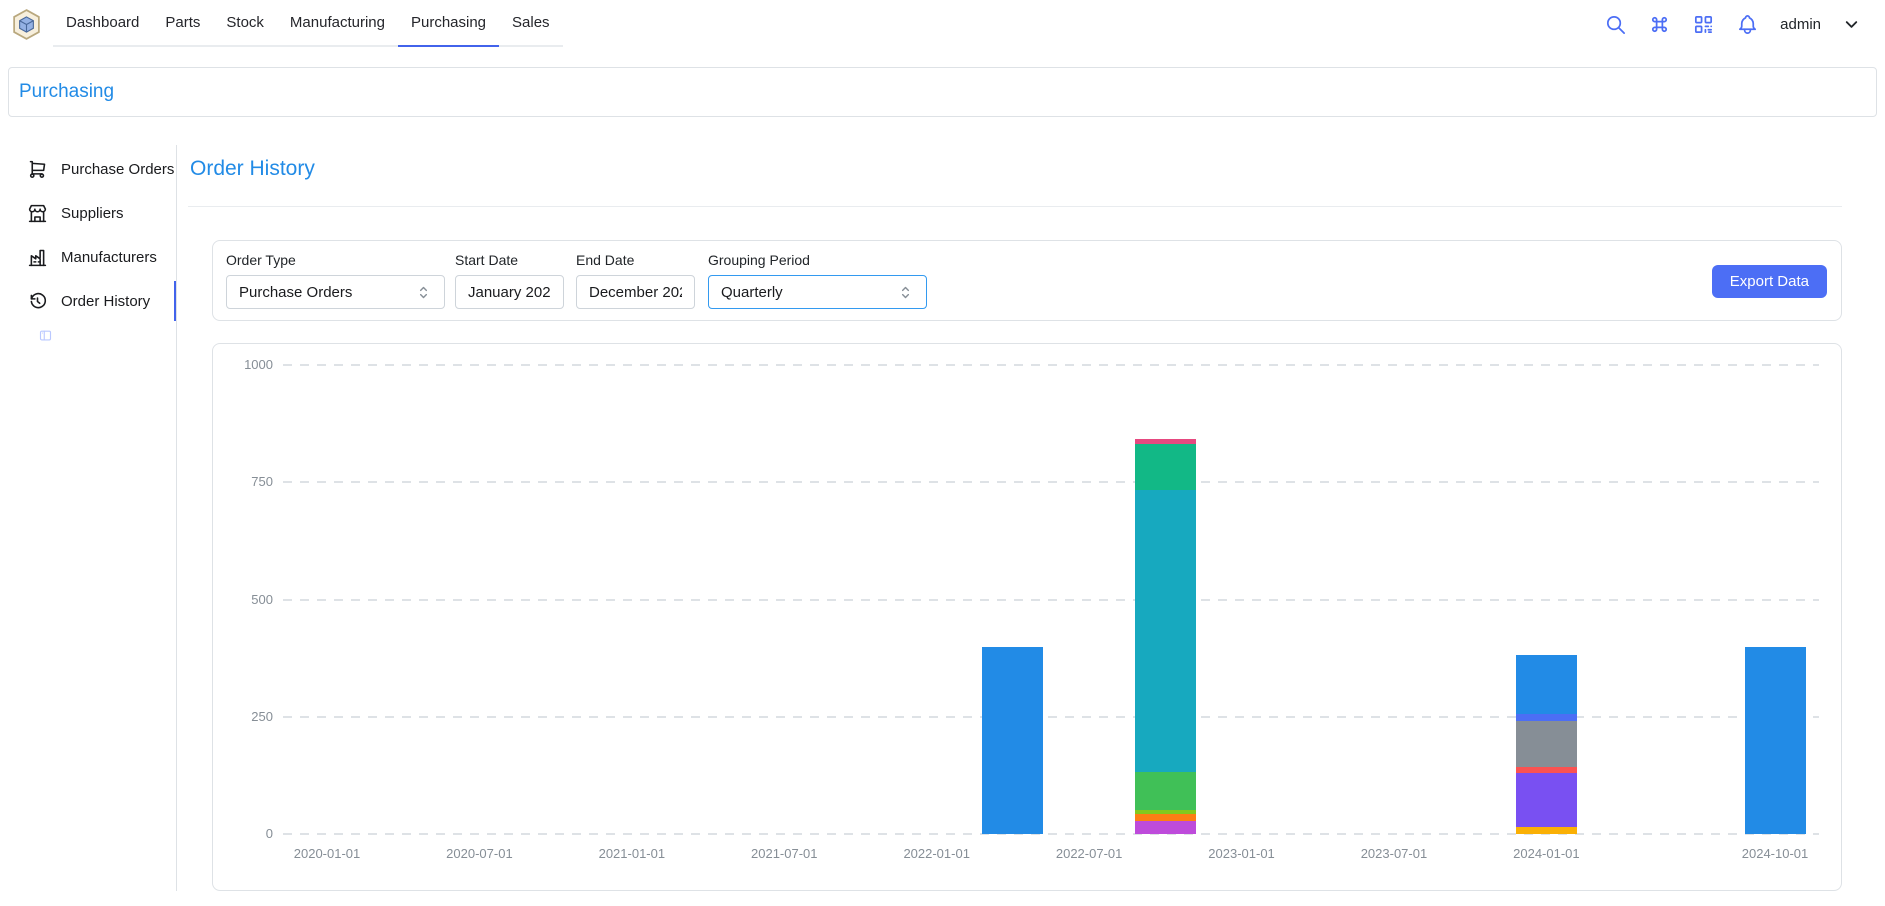 The image size is (1885, 906). Describe the element at coordinates (245, 22) in the screenshot. I see `tab-stock: Stock` at that location.